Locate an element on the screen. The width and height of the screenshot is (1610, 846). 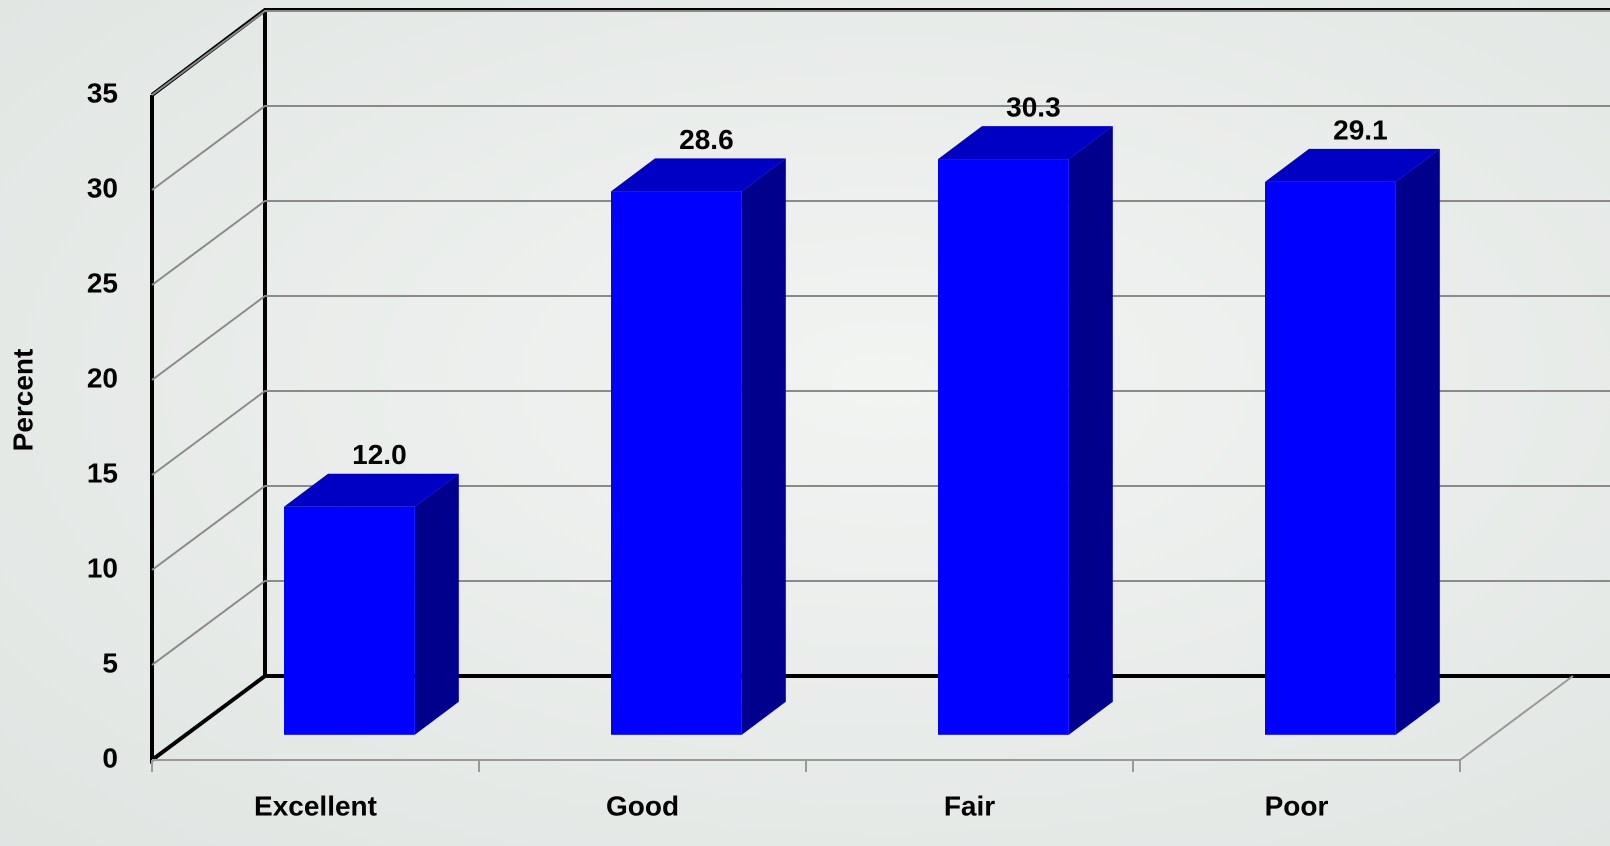
y-axis-title: Percent is located at coordinates (22, 400).